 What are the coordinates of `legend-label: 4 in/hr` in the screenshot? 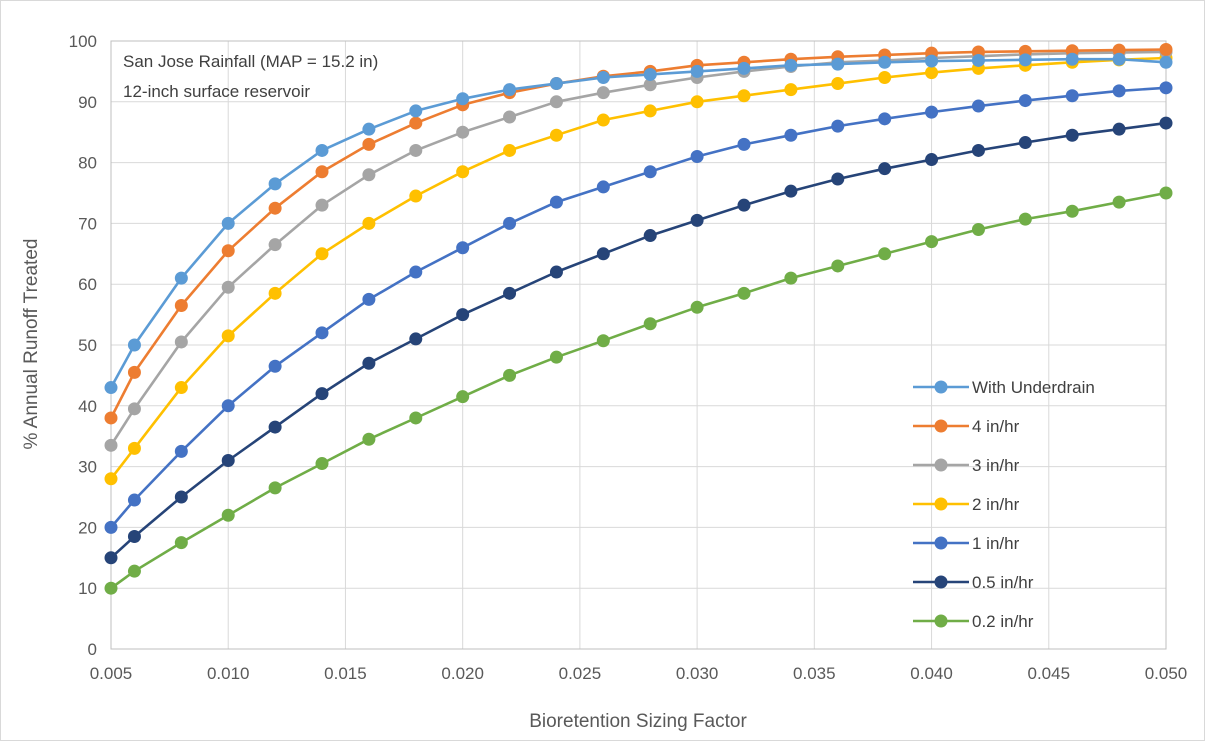 It's located at (996, 426).